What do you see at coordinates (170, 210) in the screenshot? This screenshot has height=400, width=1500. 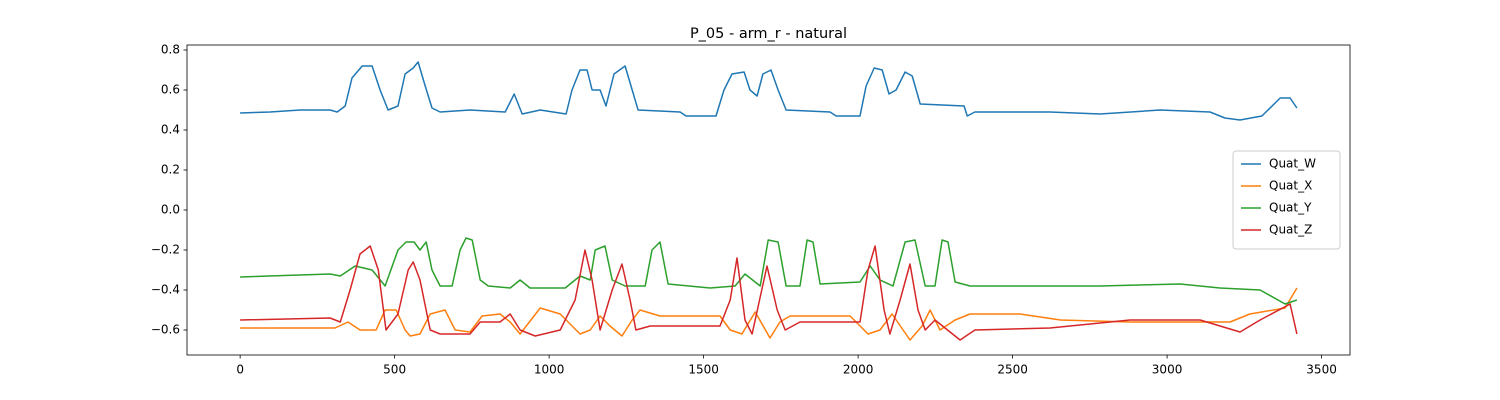 I see `y-tick-label: 0.0` at bounding box center [170, 210].